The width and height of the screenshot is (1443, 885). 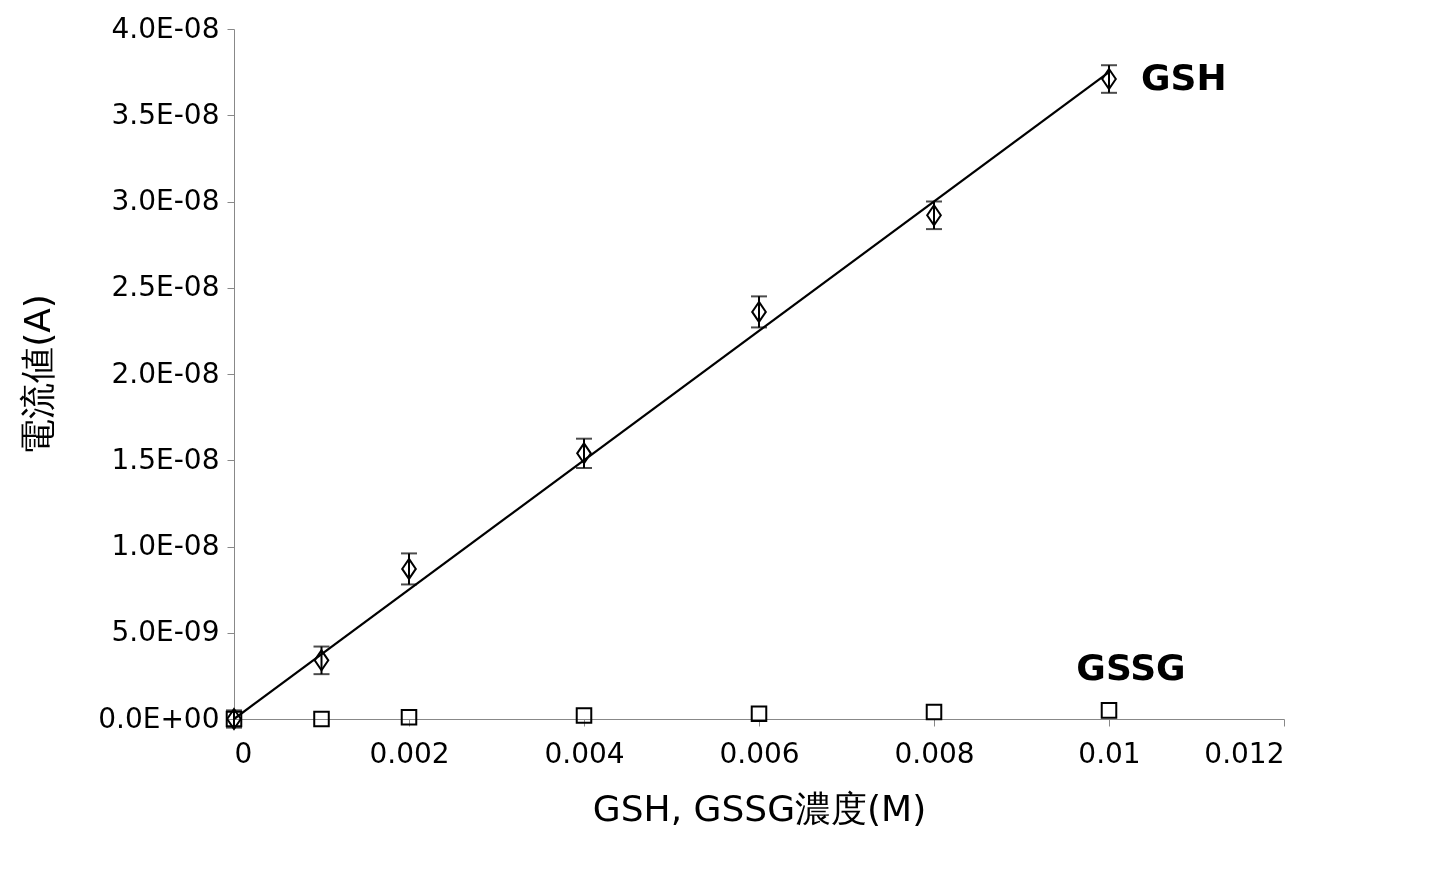 I want to click on x-tick-label: 0.012, so click(x=1244, y=753).